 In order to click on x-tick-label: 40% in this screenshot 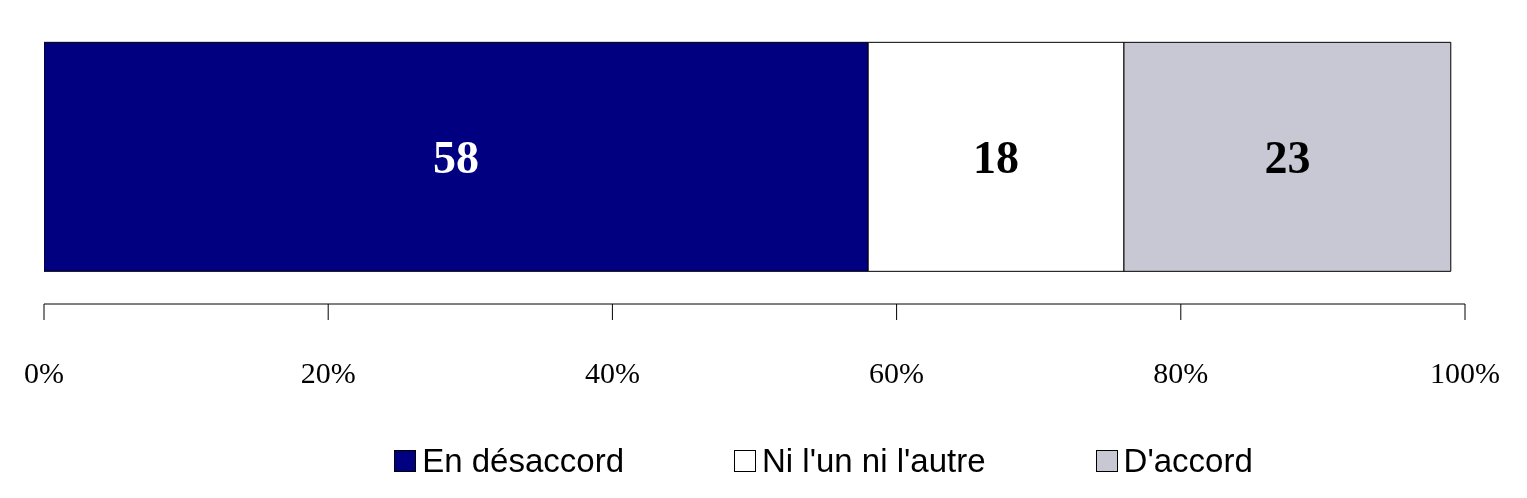, I will do `click(612, 373)`.